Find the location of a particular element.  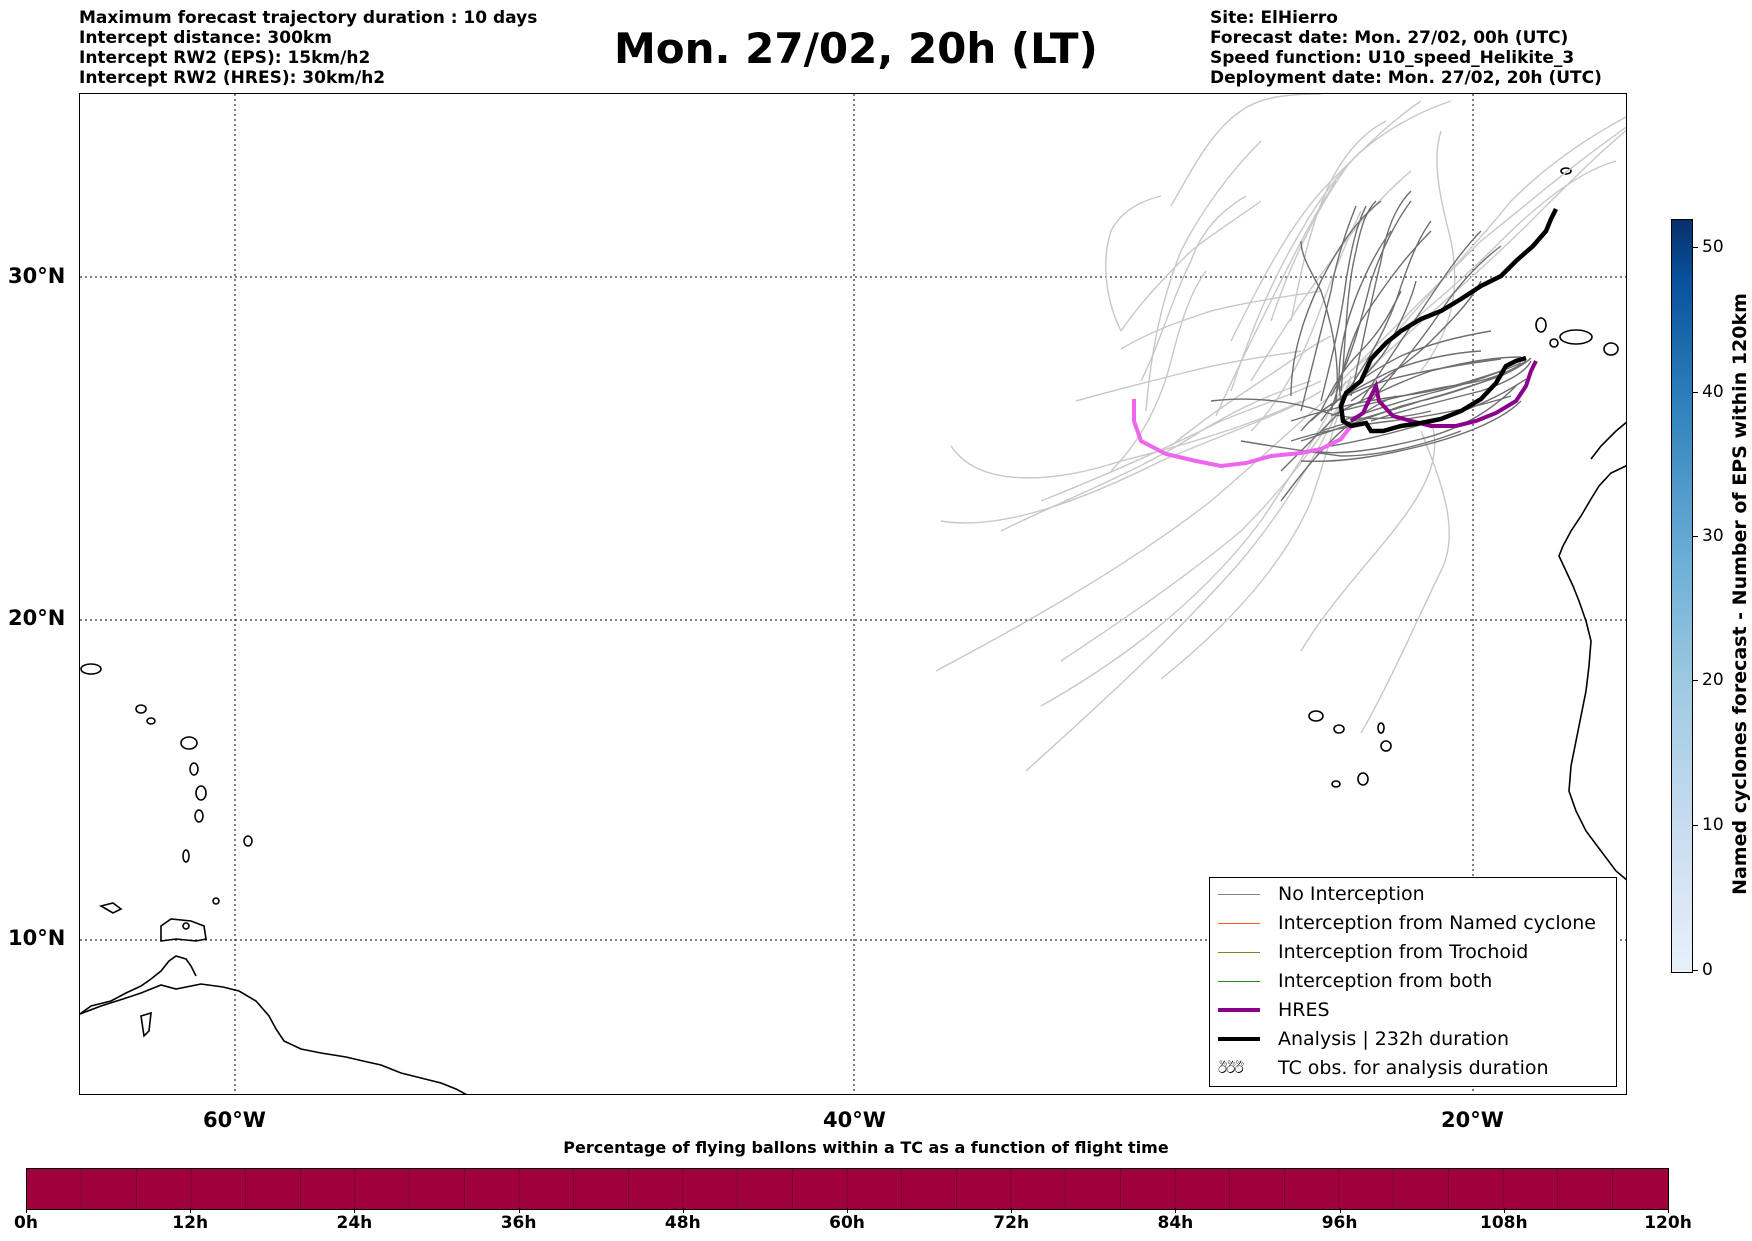

colorbar-label-10: 10 is located at coordinates (1713, 825).